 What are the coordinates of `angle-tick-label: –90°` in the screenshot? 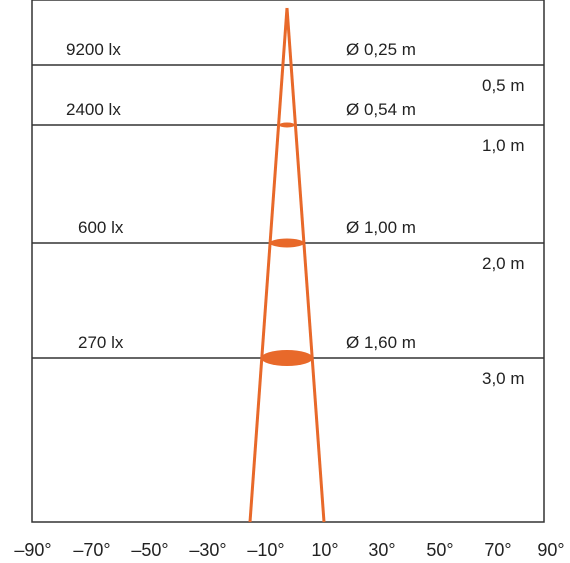 It's located at (32, 550).